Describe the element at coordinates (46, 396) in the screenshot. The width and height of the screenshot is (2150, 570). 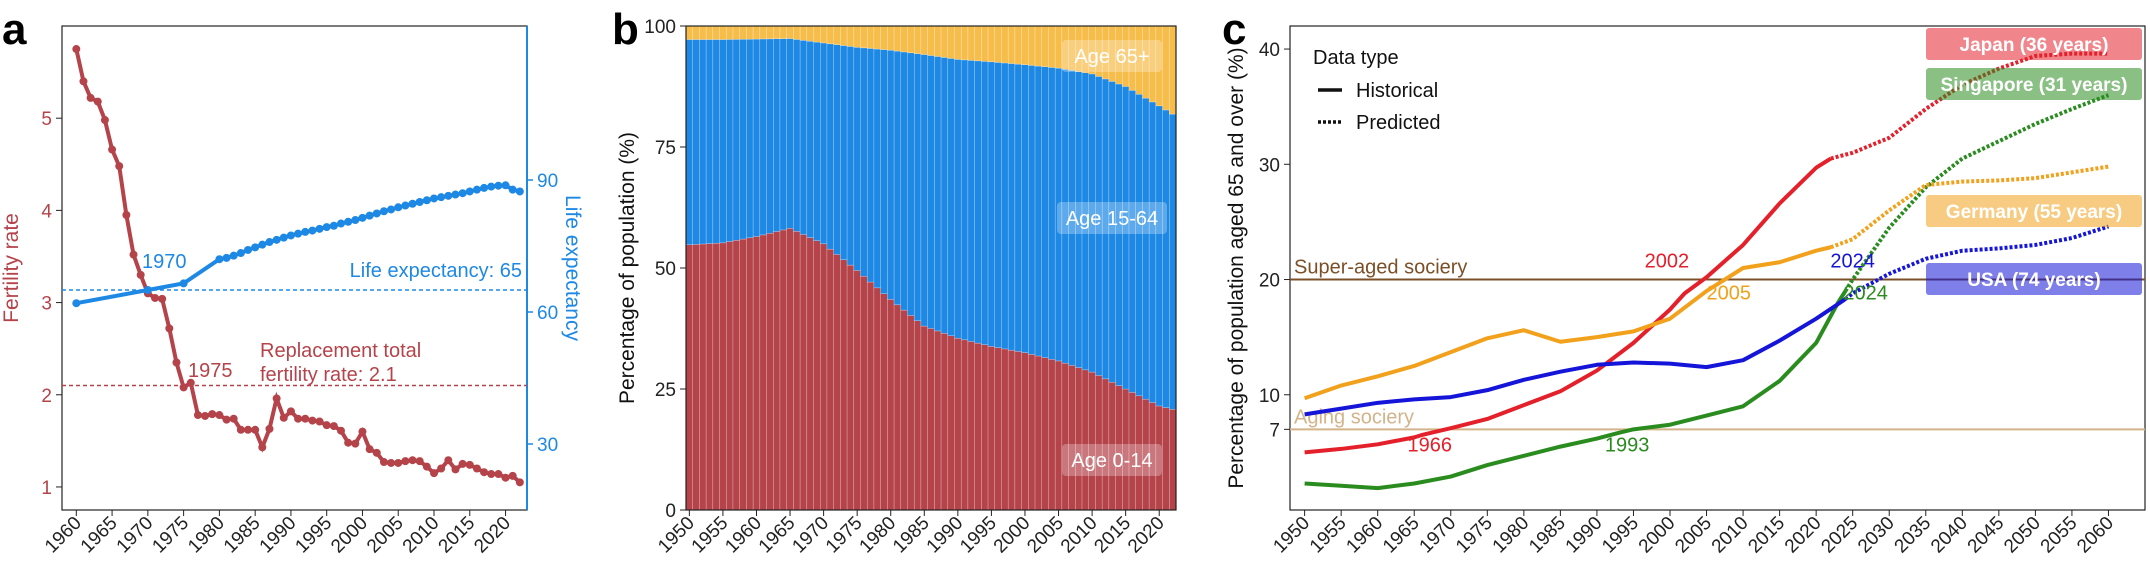
I see `y-left-tick-label: 2` at that location.